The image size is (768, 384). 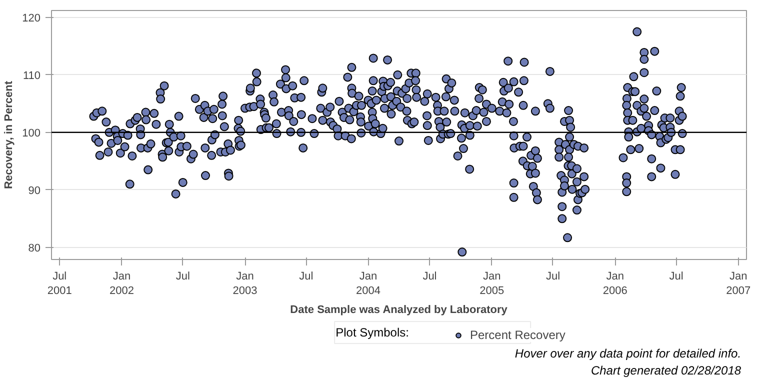 What do you see at coordinates (628, 353) in the screenshot?
I see `text: Hover over any data point for detailed info.` at bounding box center [628, 353].